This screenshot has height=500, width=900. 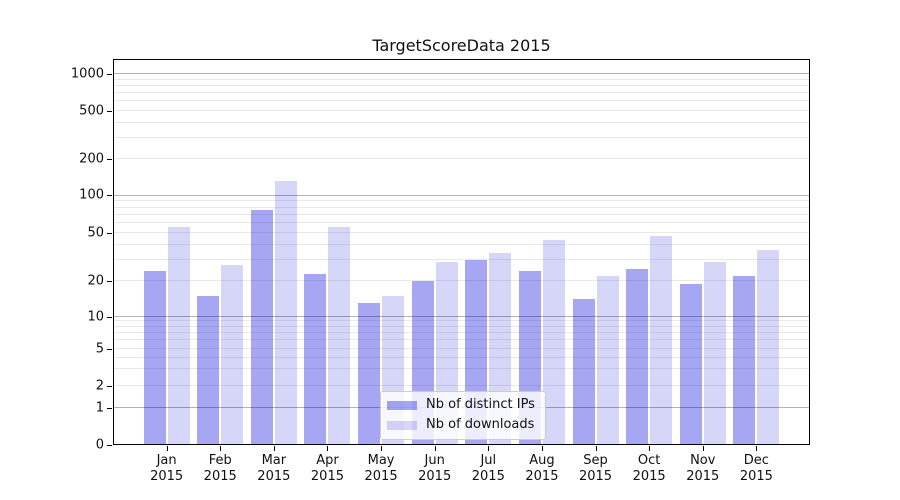 I want to click on bar-distinct-ips-may, so click(x=369, y=374).